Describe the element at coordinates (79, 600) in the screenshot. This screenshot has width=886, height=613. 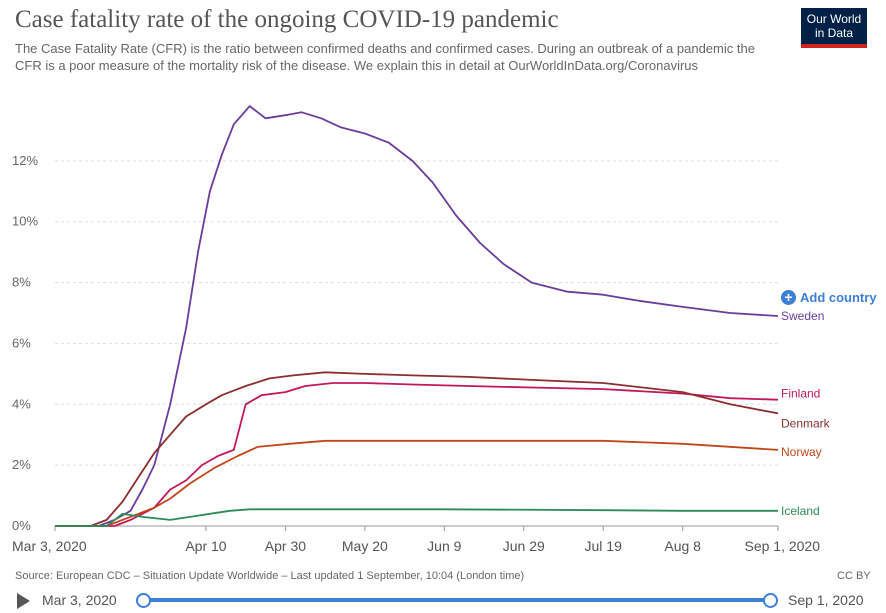
I see `timeline-start-label: Mar 3, 2020` at that location.